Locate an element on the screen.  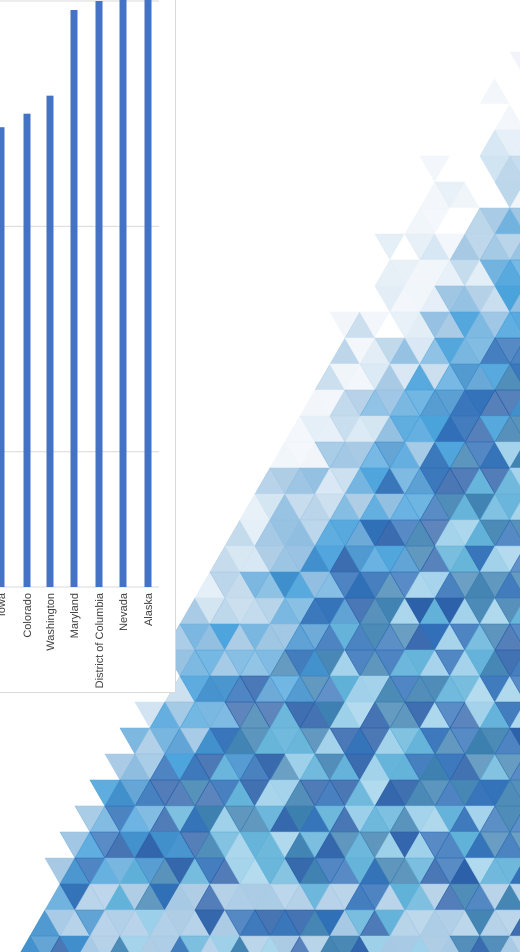
bar-nevada is located at coordinates (123, 293).